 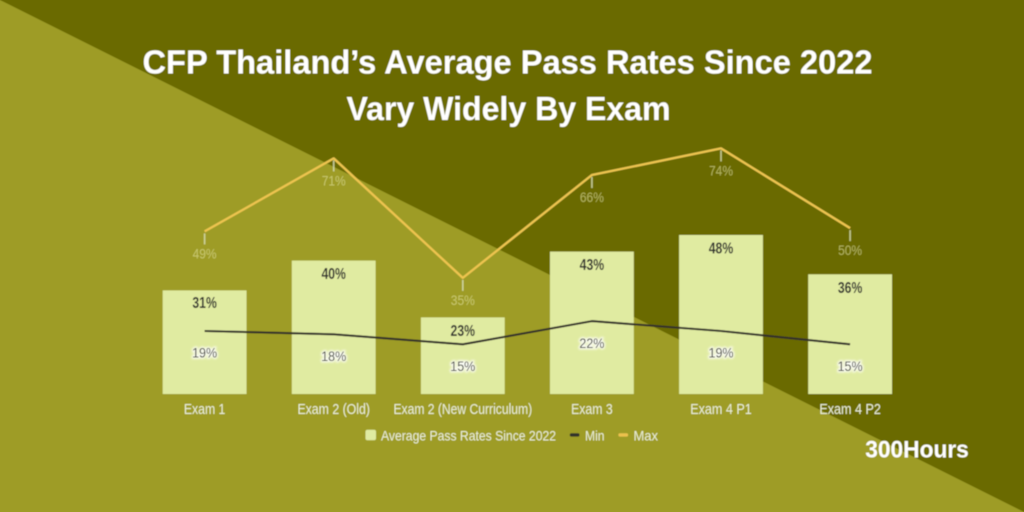 What do you see at coordinates (592, 265) in the screenshot?
I see `svg-text: 43%` at bounding box center [592, 265].